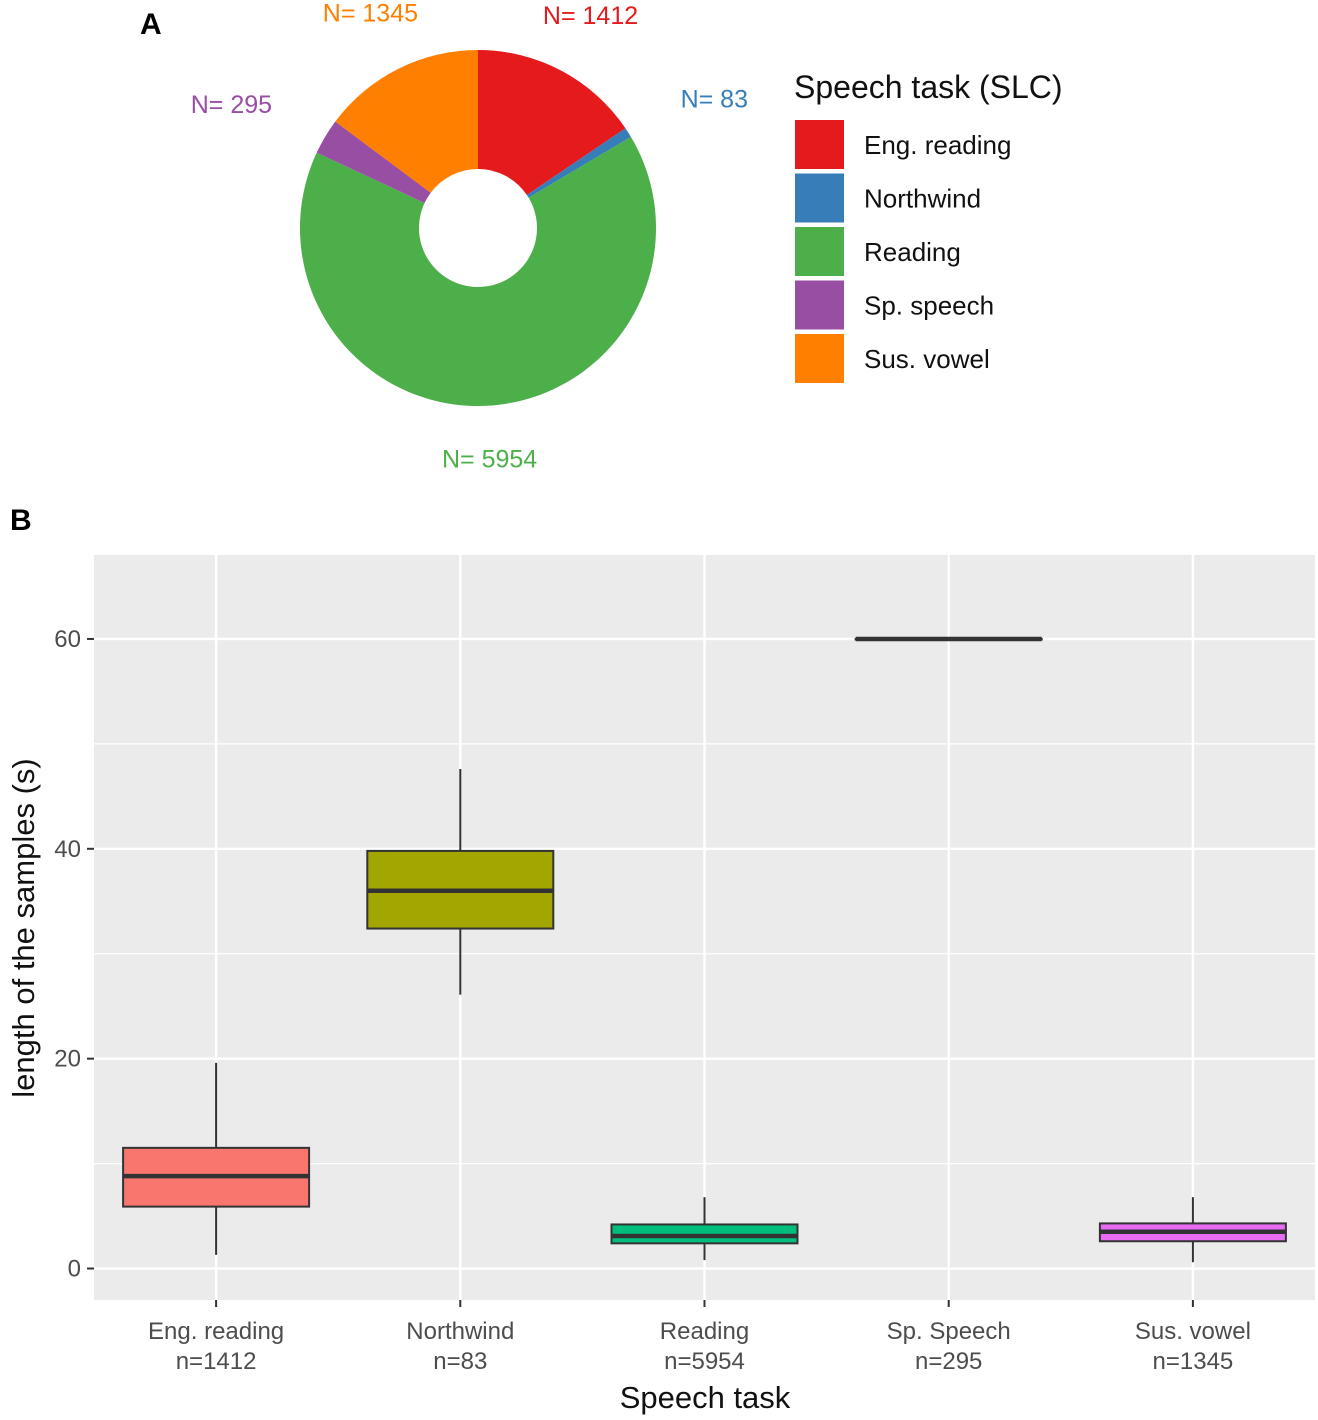 The image size is (1318, 1420). Describe the element at coordinates (819, 251) in the screenshot. I see `legend-key-reading` at that location.